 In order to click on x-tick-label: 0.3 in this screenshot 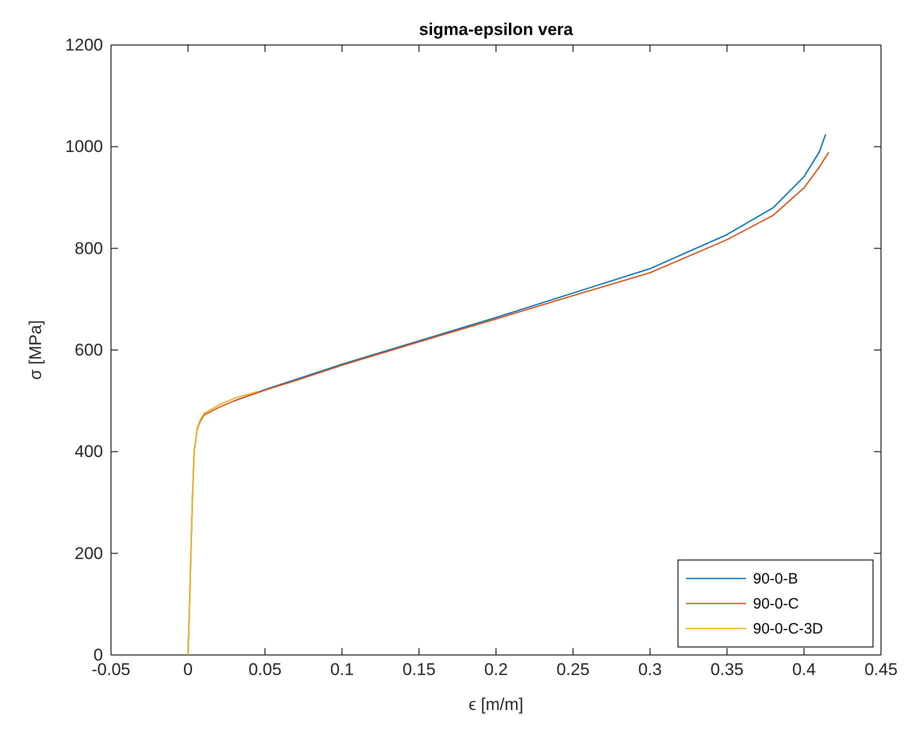, I will do `click(650, 670)`.